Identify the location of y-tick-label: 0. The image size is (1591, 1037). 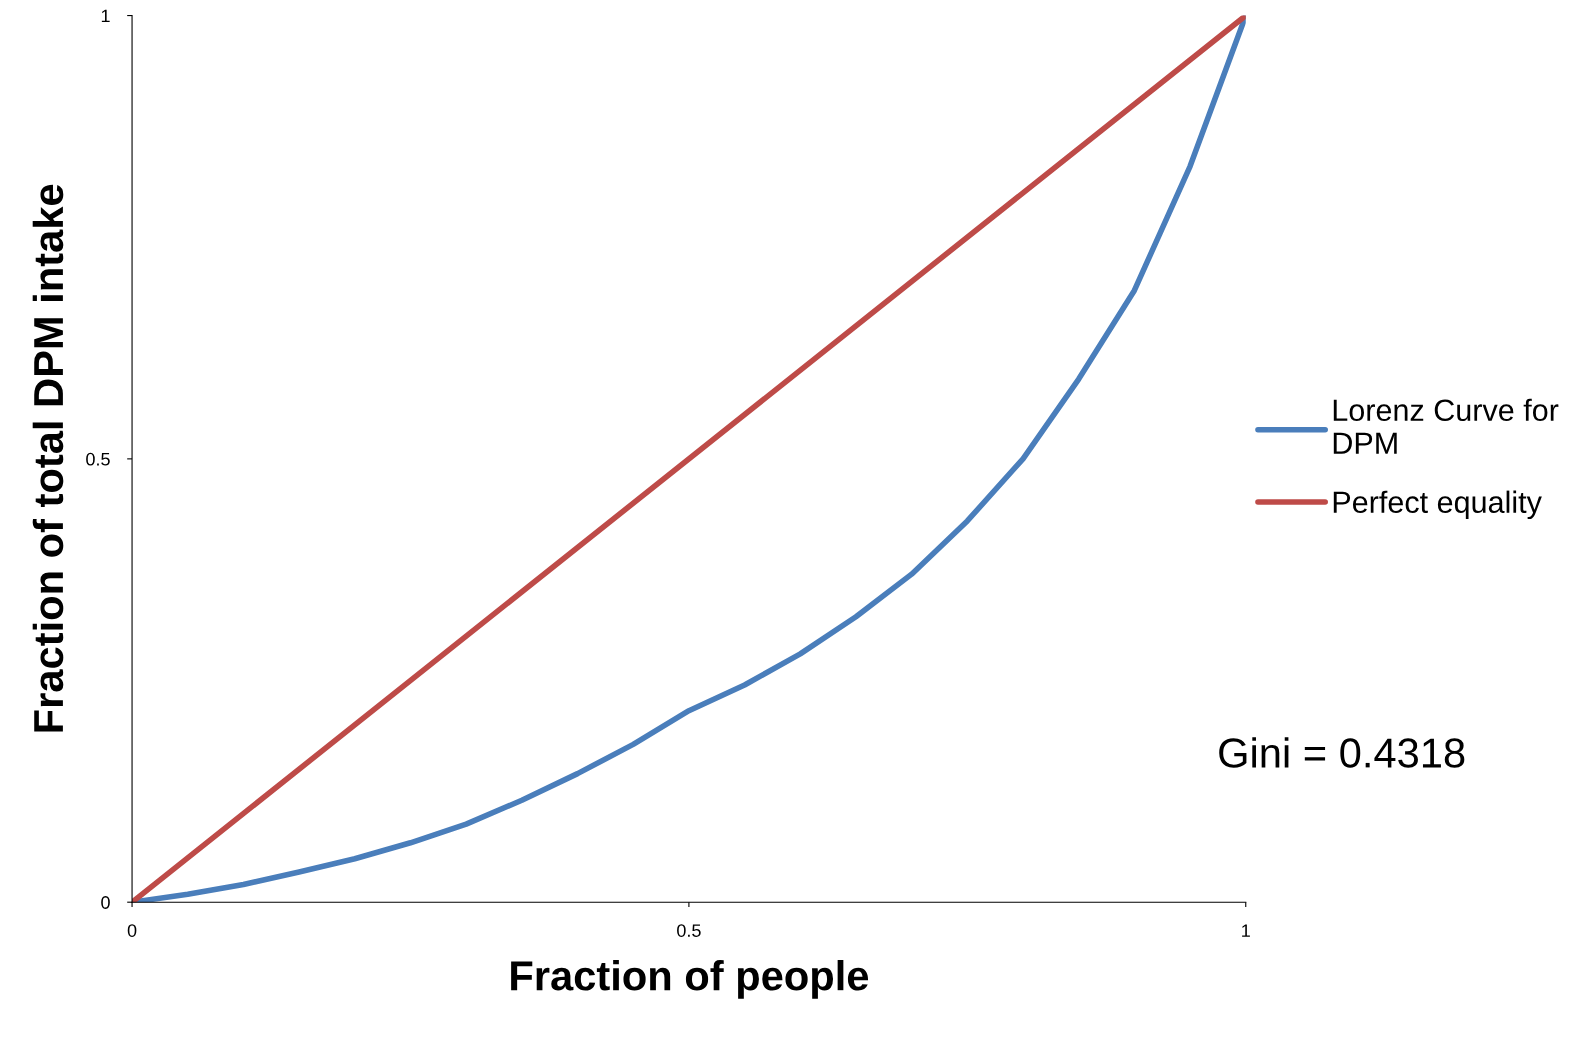
(105, 902).